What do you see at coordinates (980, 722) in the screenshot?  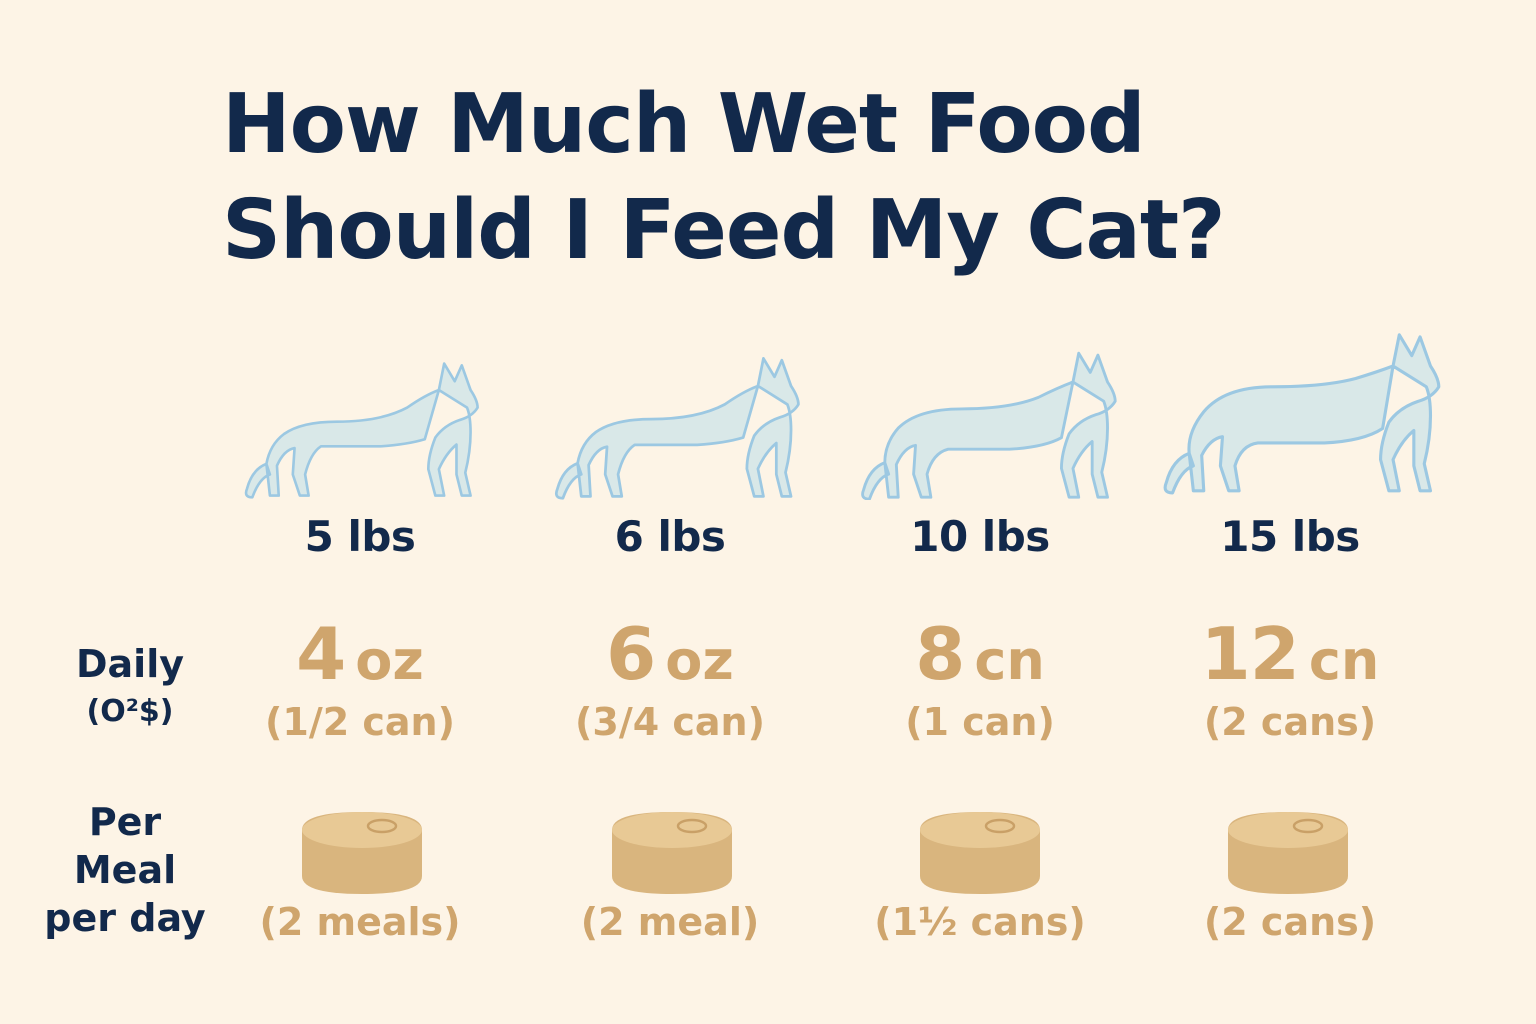 I see `daily-cans: (1 can)` at bounding box center [980, 722].